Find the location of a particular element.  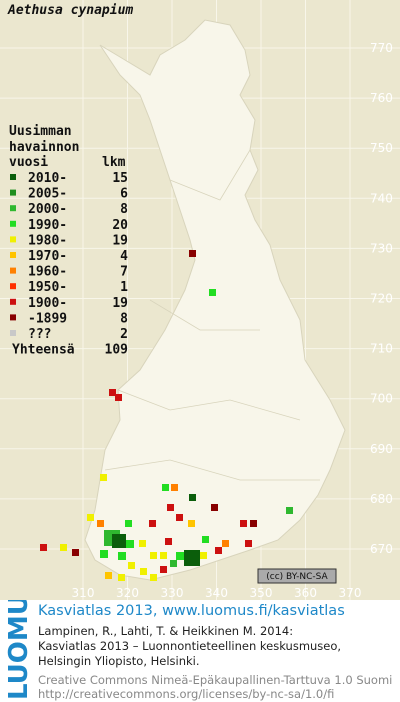

legend-count: 4 is located at coordinates (124, 256).